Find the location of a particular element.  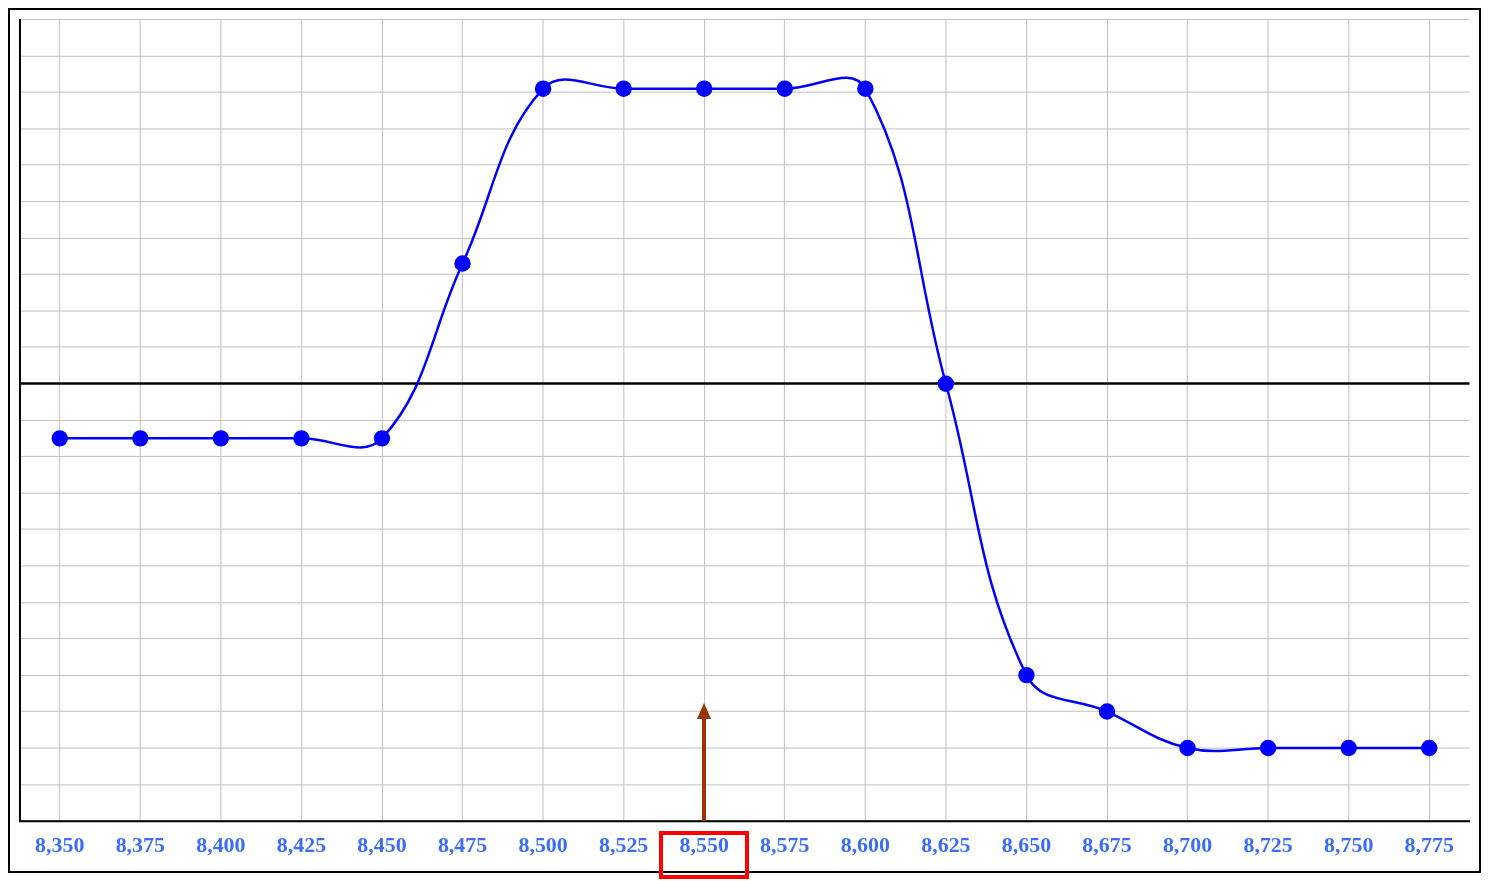

x-tick-label: 8,700 is located at coordinates (1187, 844).